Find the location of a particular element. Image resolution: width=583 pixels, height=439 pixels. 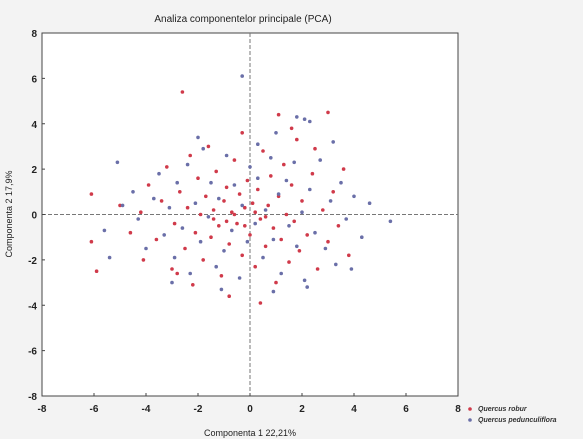

x-tick-label: -6 is located at coordinates (94, 409).